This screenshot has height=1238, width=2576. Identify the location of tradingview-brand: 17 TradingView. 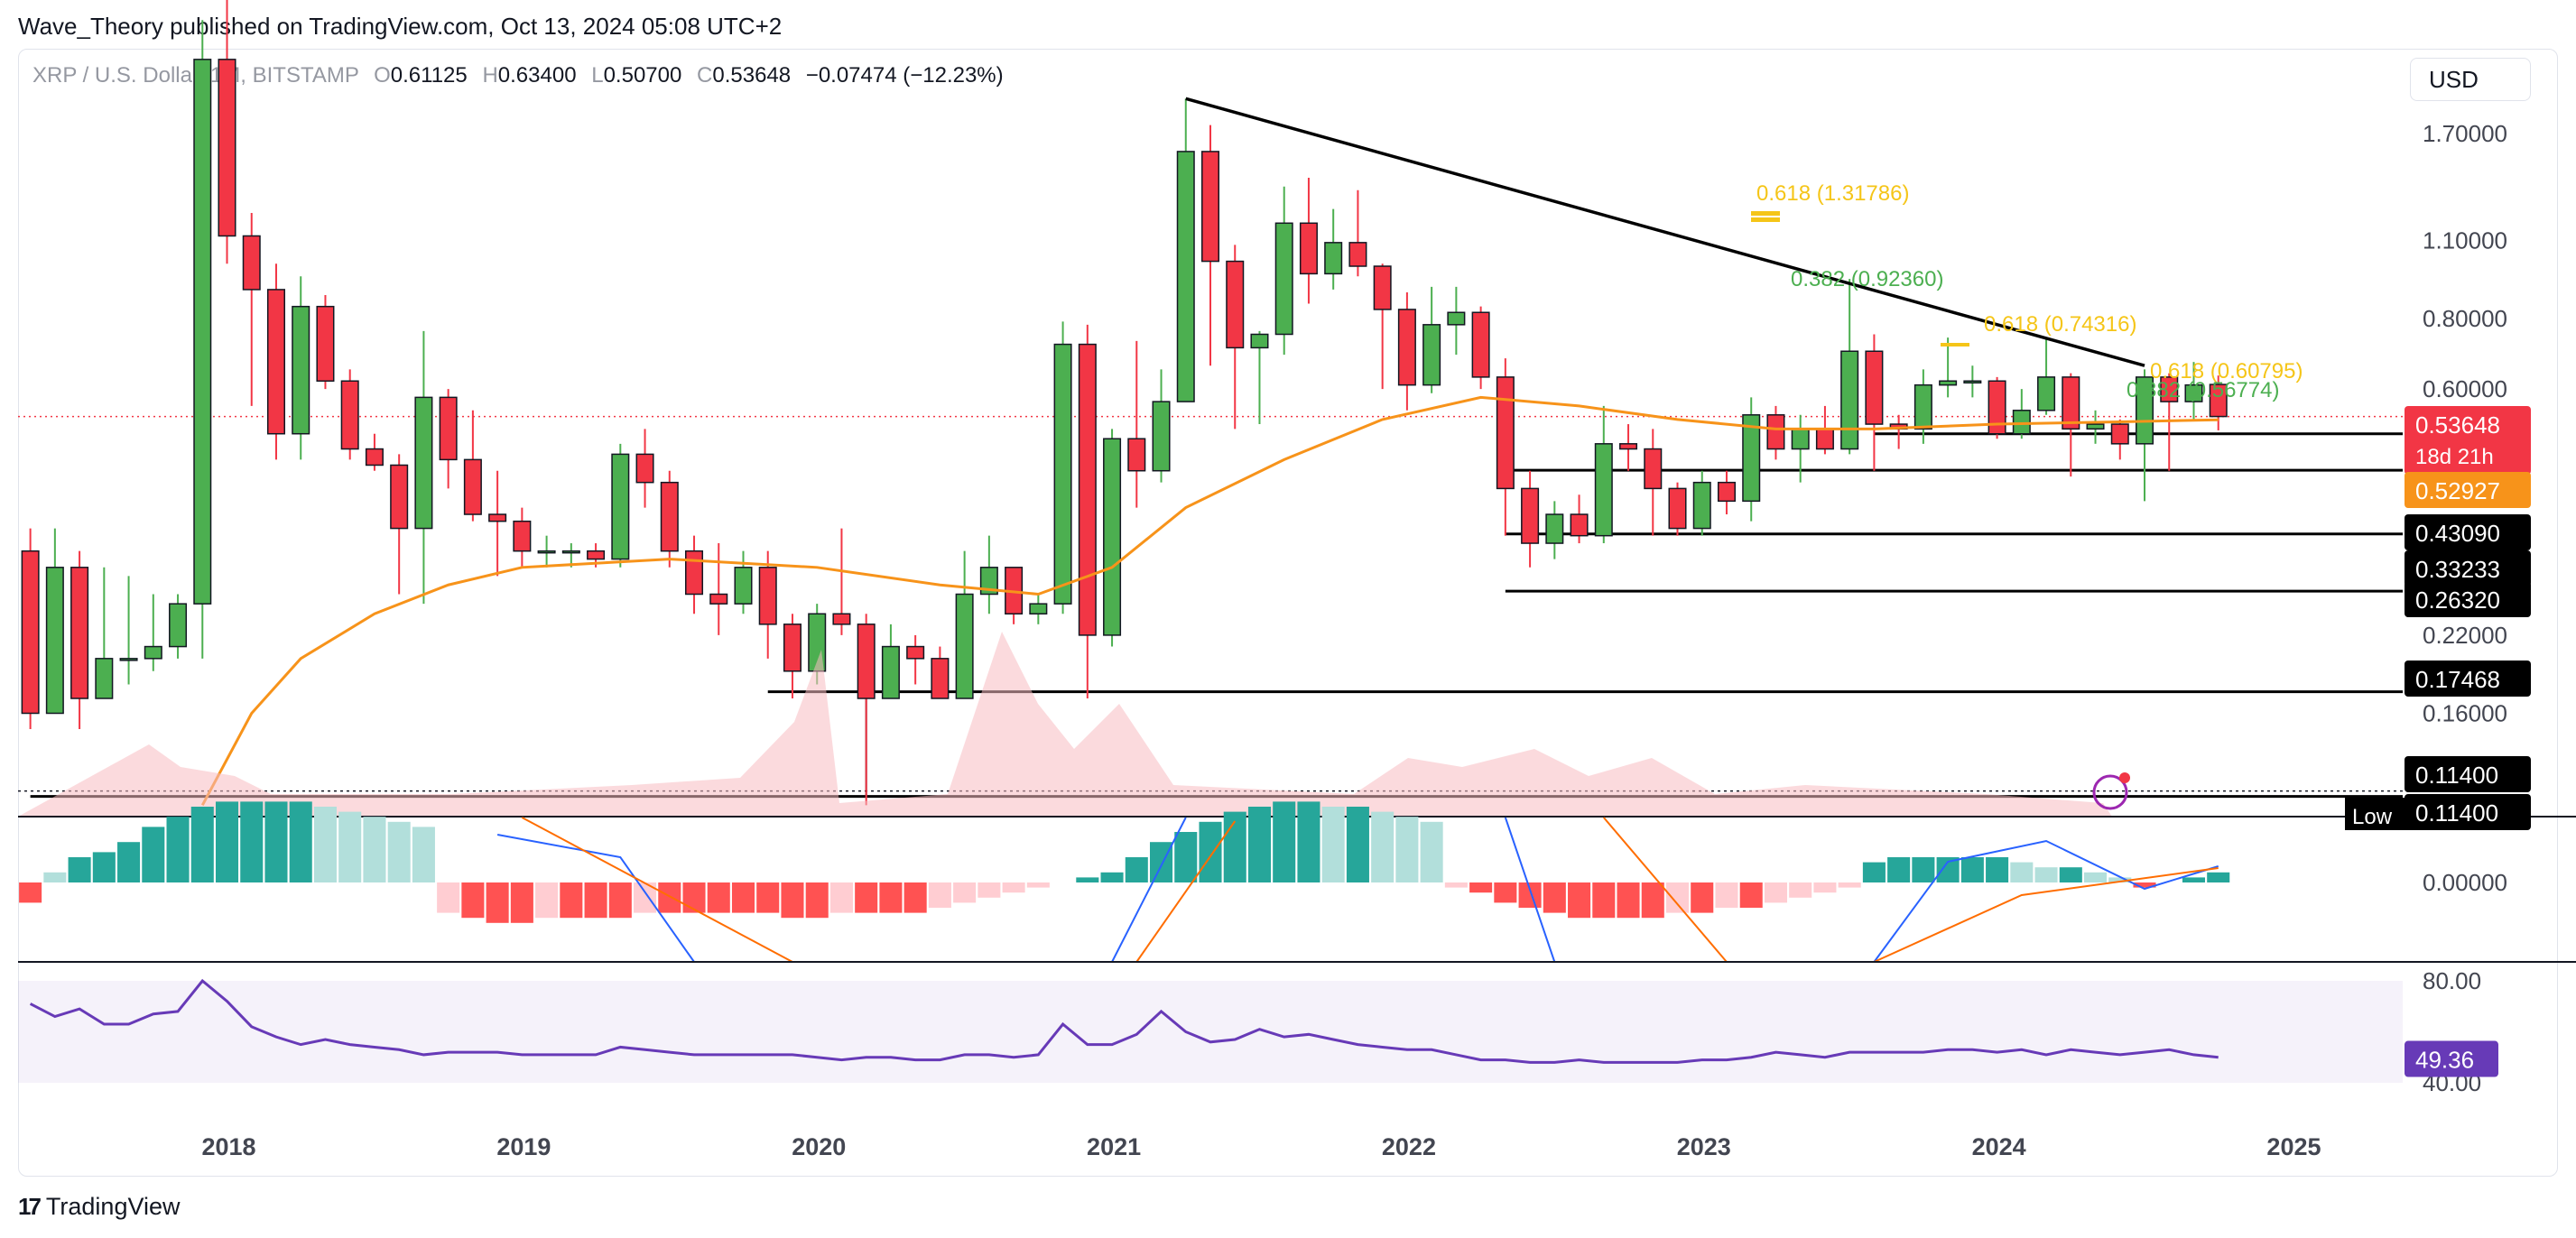
(99, 1207).